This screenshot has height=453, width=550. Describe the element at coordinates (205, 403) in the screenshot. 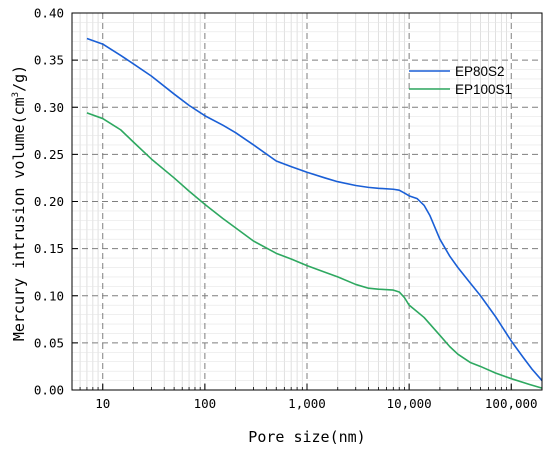

I see `x-tick-label: 100` at that location.